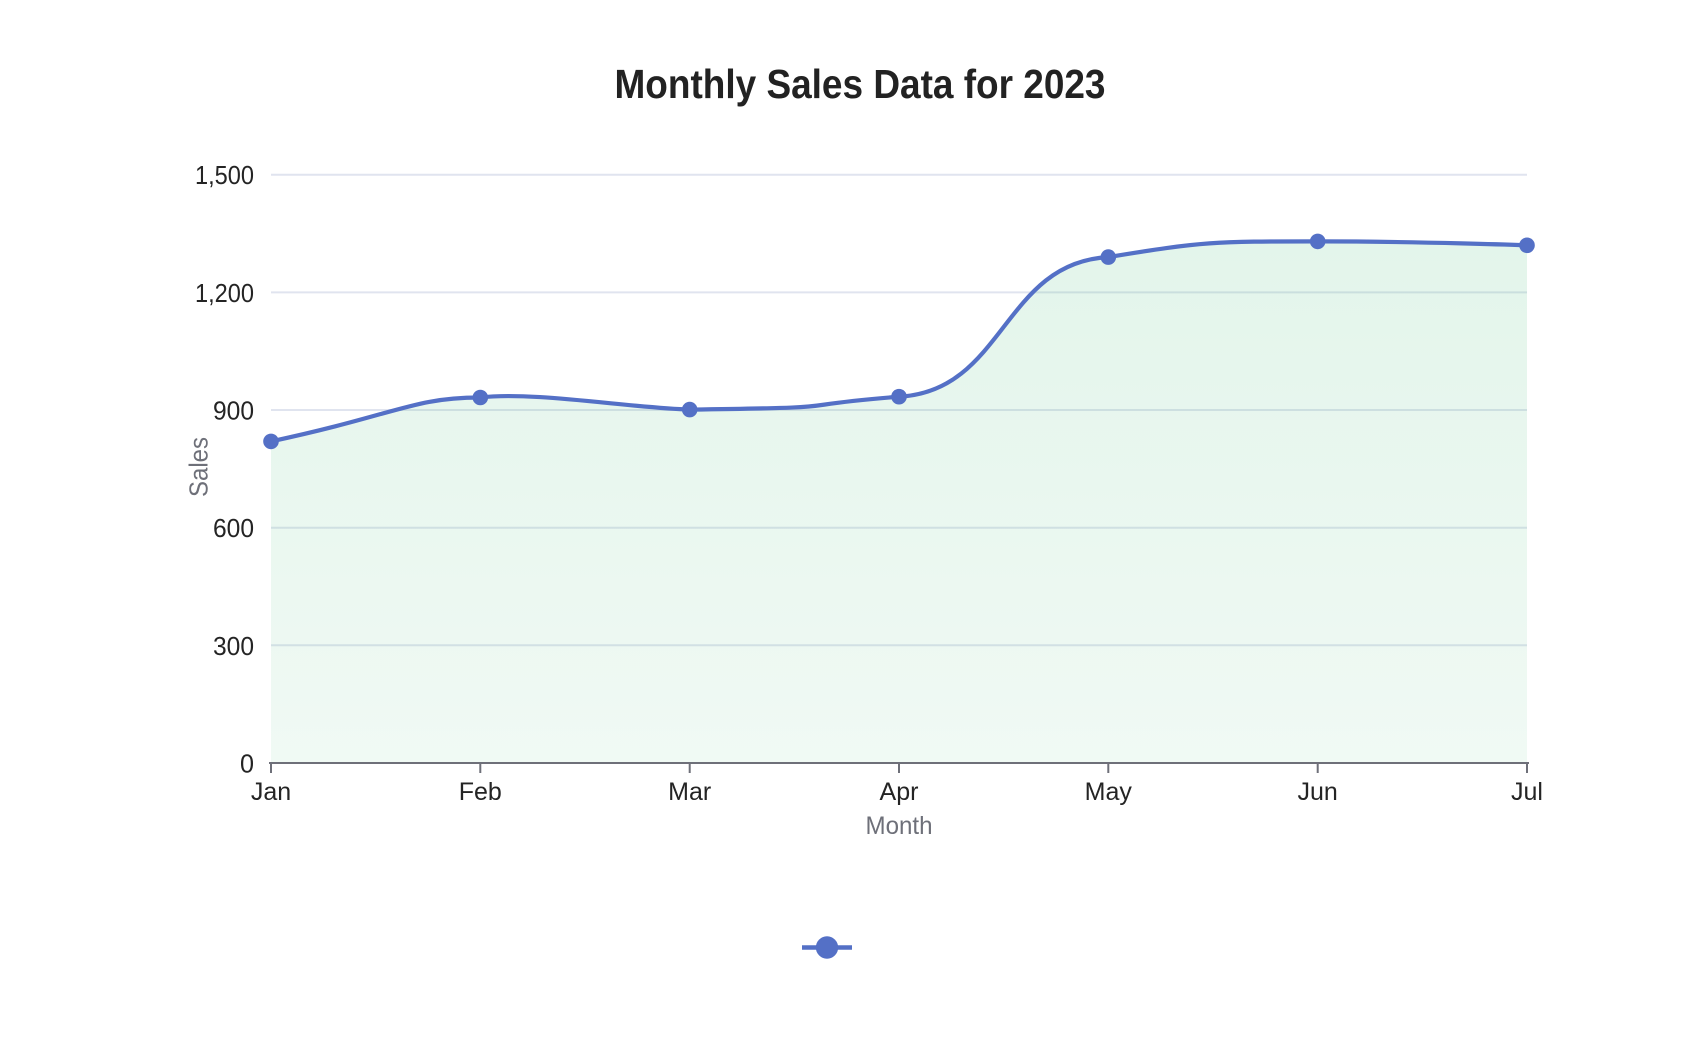 This screenshot has height=1042, width=1704. Describe the element at coordinates (860, 84) in the screenshot. I see `svg-text: Monthly Sales Data for 2023` at that location.